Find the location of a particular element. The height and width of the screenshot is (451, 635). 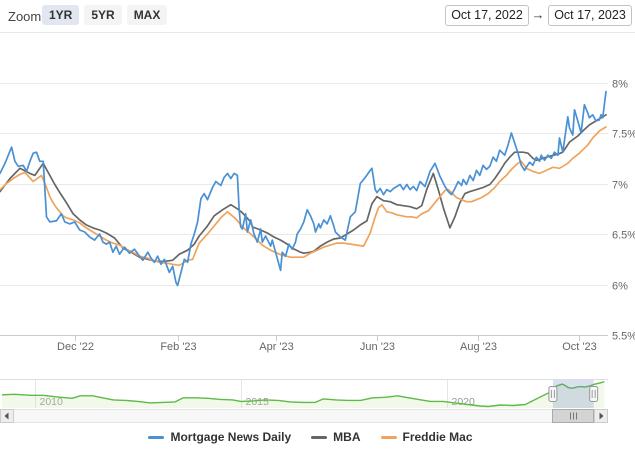

navigator-handle-right-grip is located at coordinates (594, 394).